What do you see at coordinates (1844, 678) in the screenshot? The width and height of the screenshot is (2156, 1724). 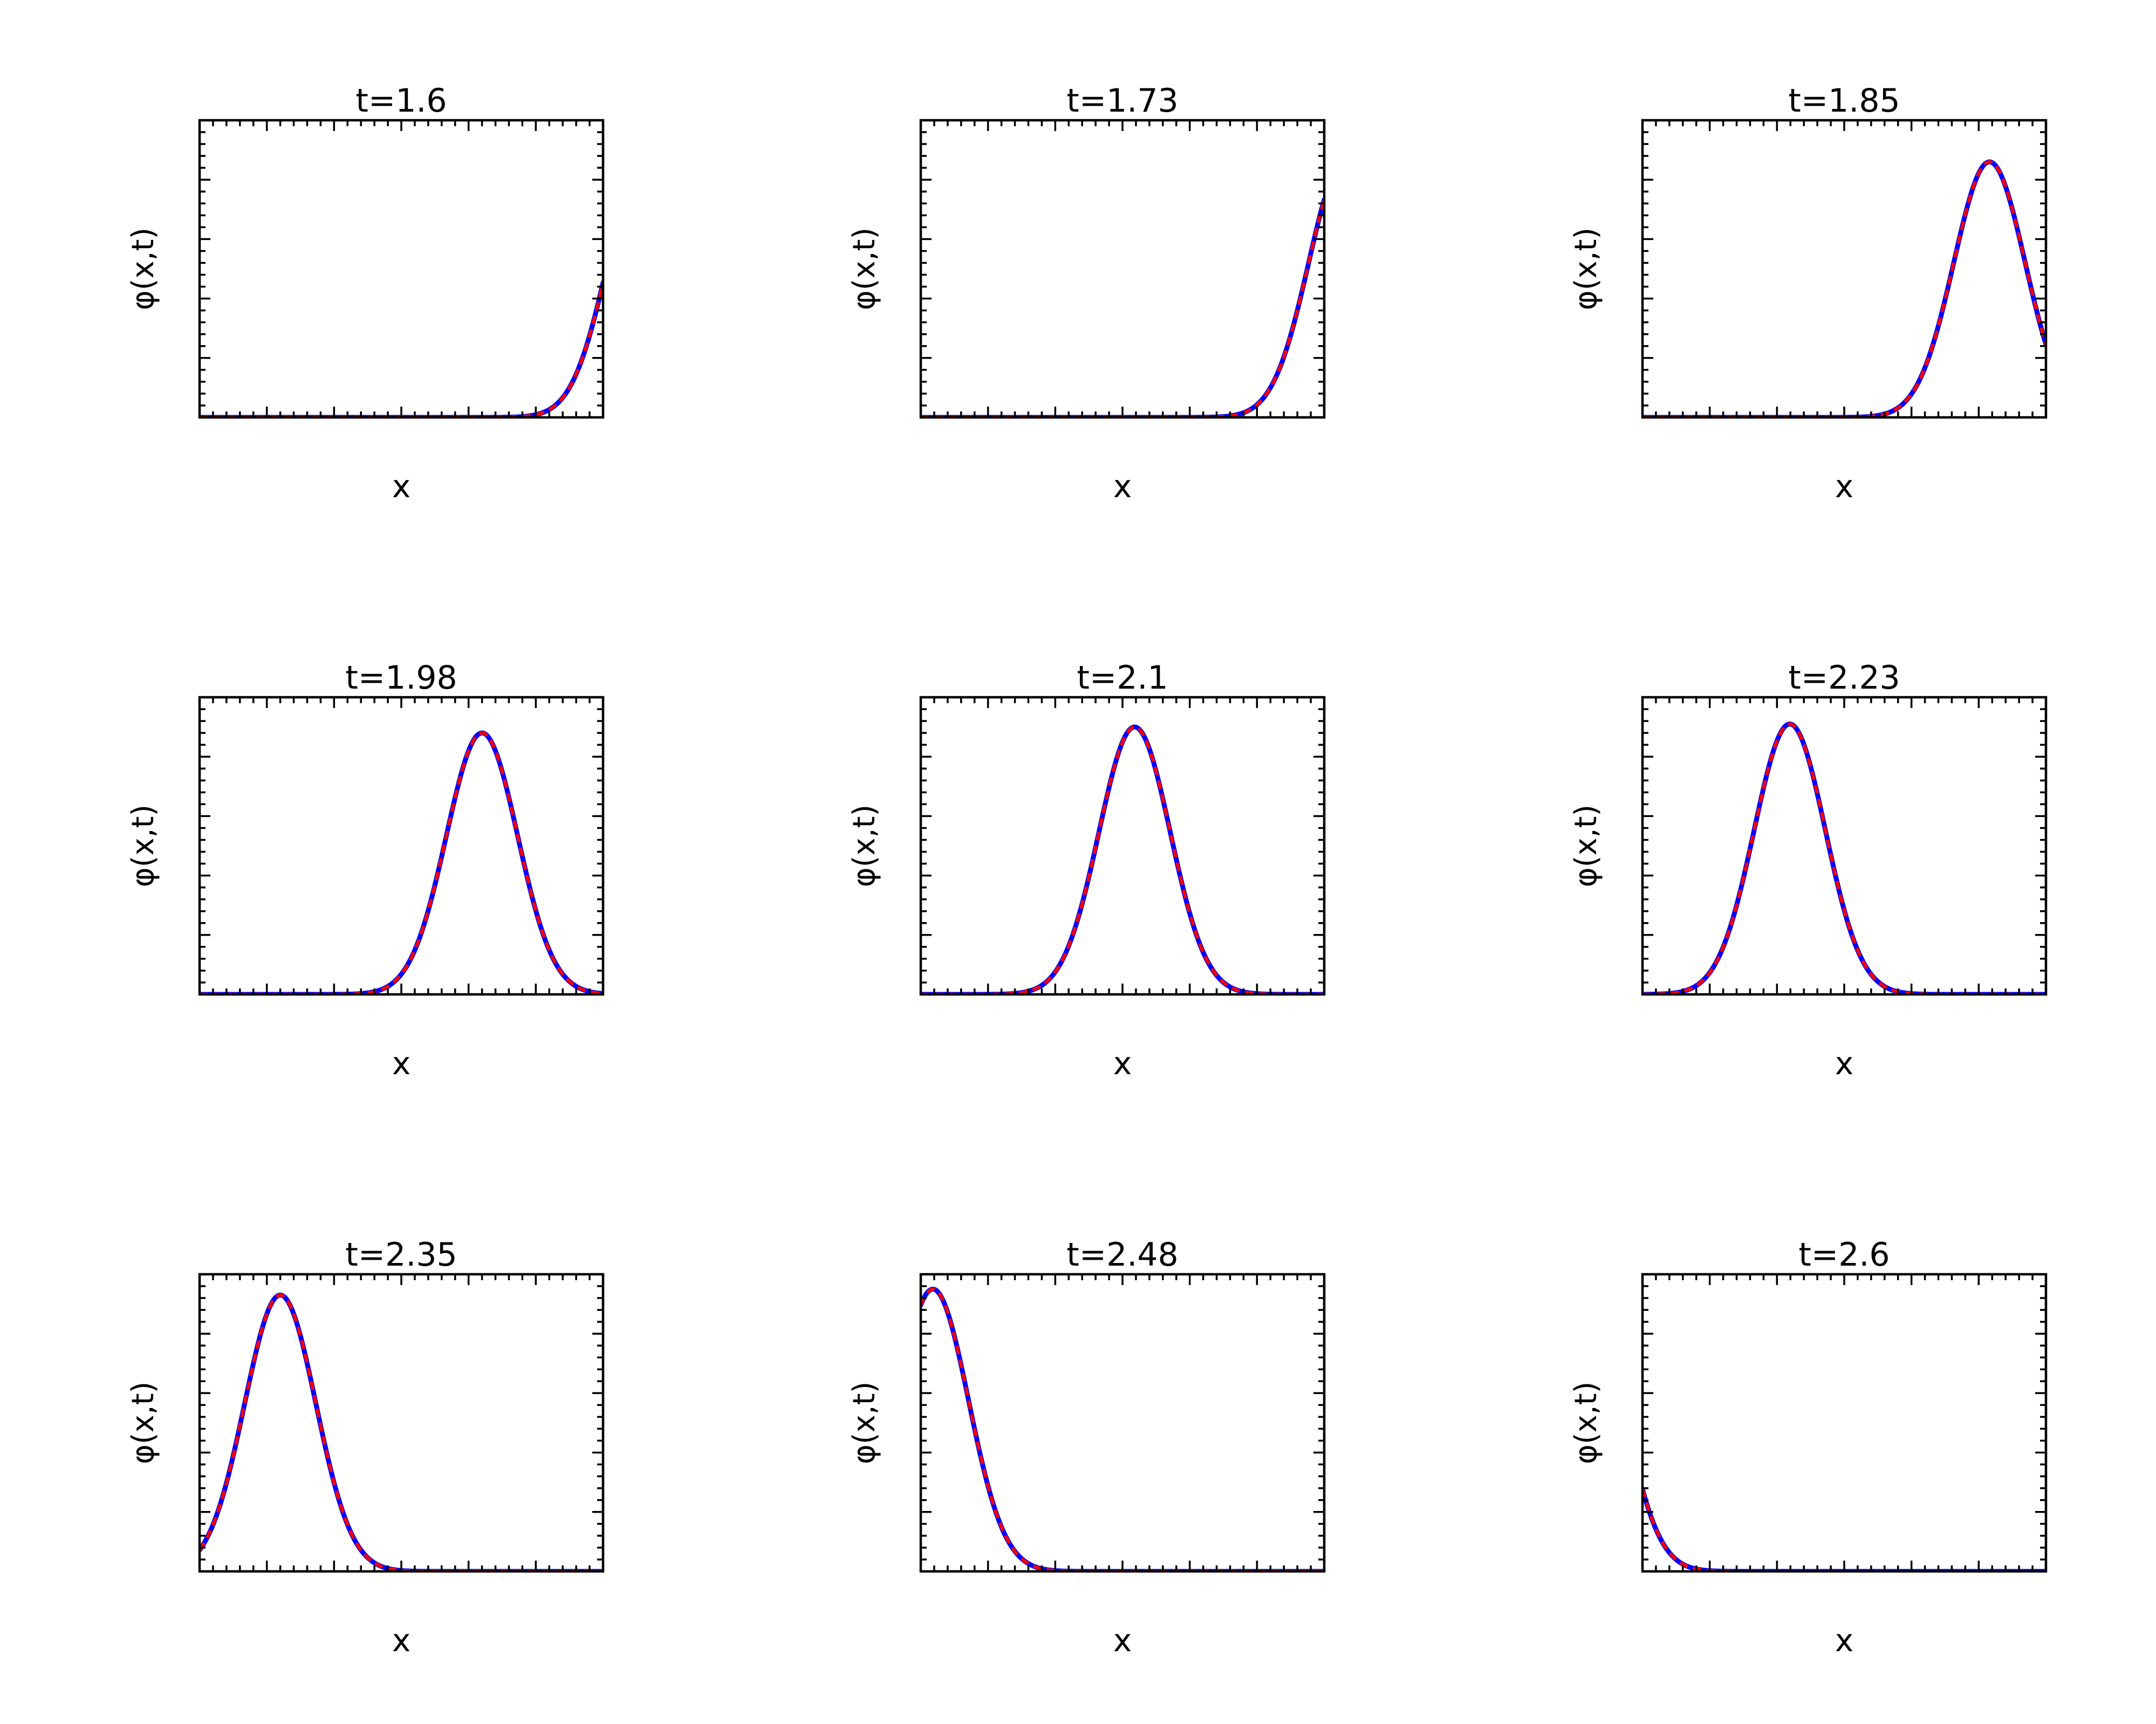 I see `panel-title: t=2.23` at bounding box center [1844, 678].